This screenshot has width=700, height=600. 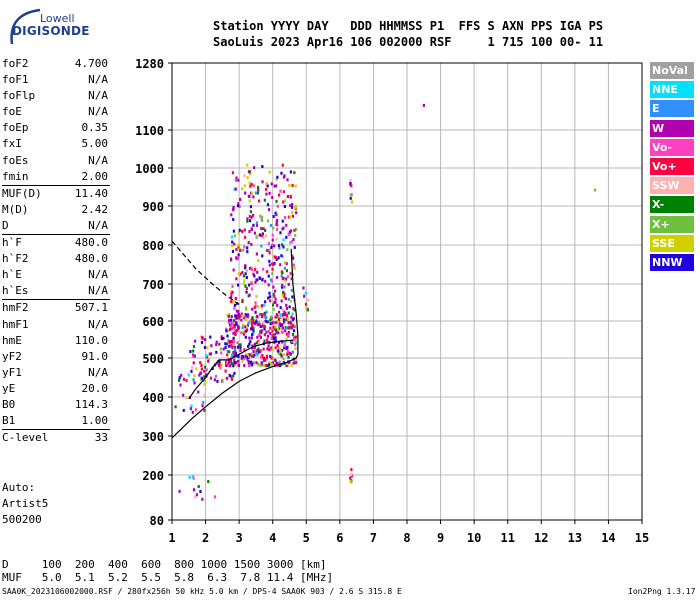 What do you see at coordinates (272, 538) in the screenshot?
I see `x-tick-label: 4` at bounding box center [272, 538].